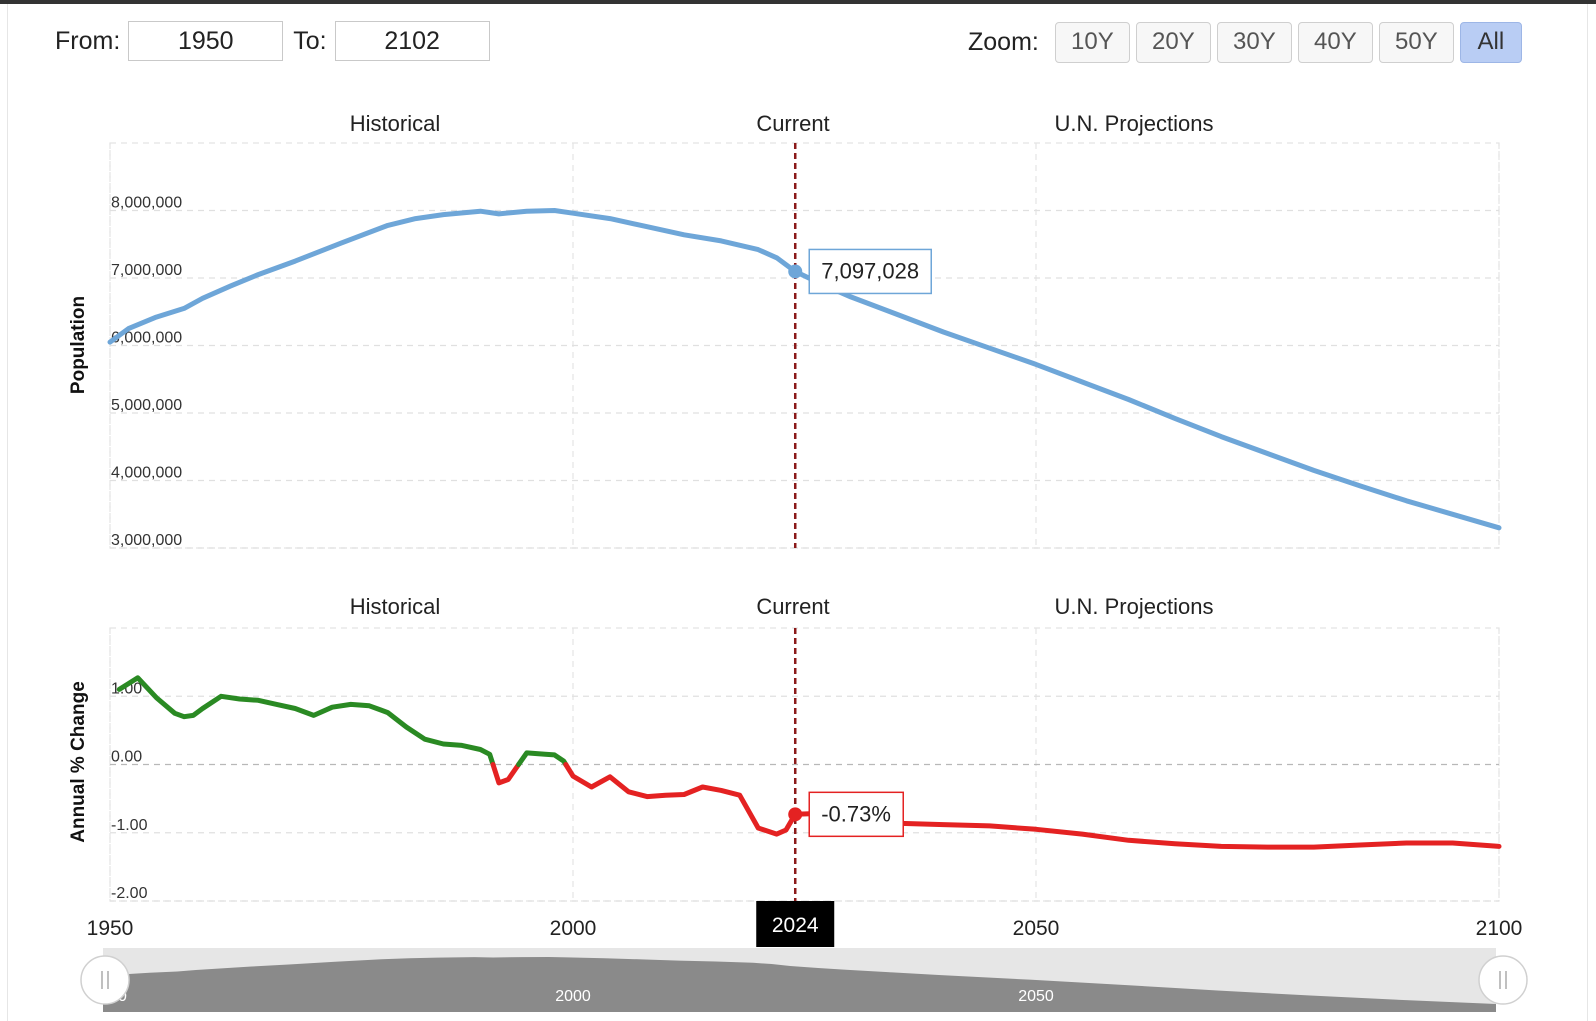  I want to click on population-tooltip: 7,097,028, so click(870, 271).